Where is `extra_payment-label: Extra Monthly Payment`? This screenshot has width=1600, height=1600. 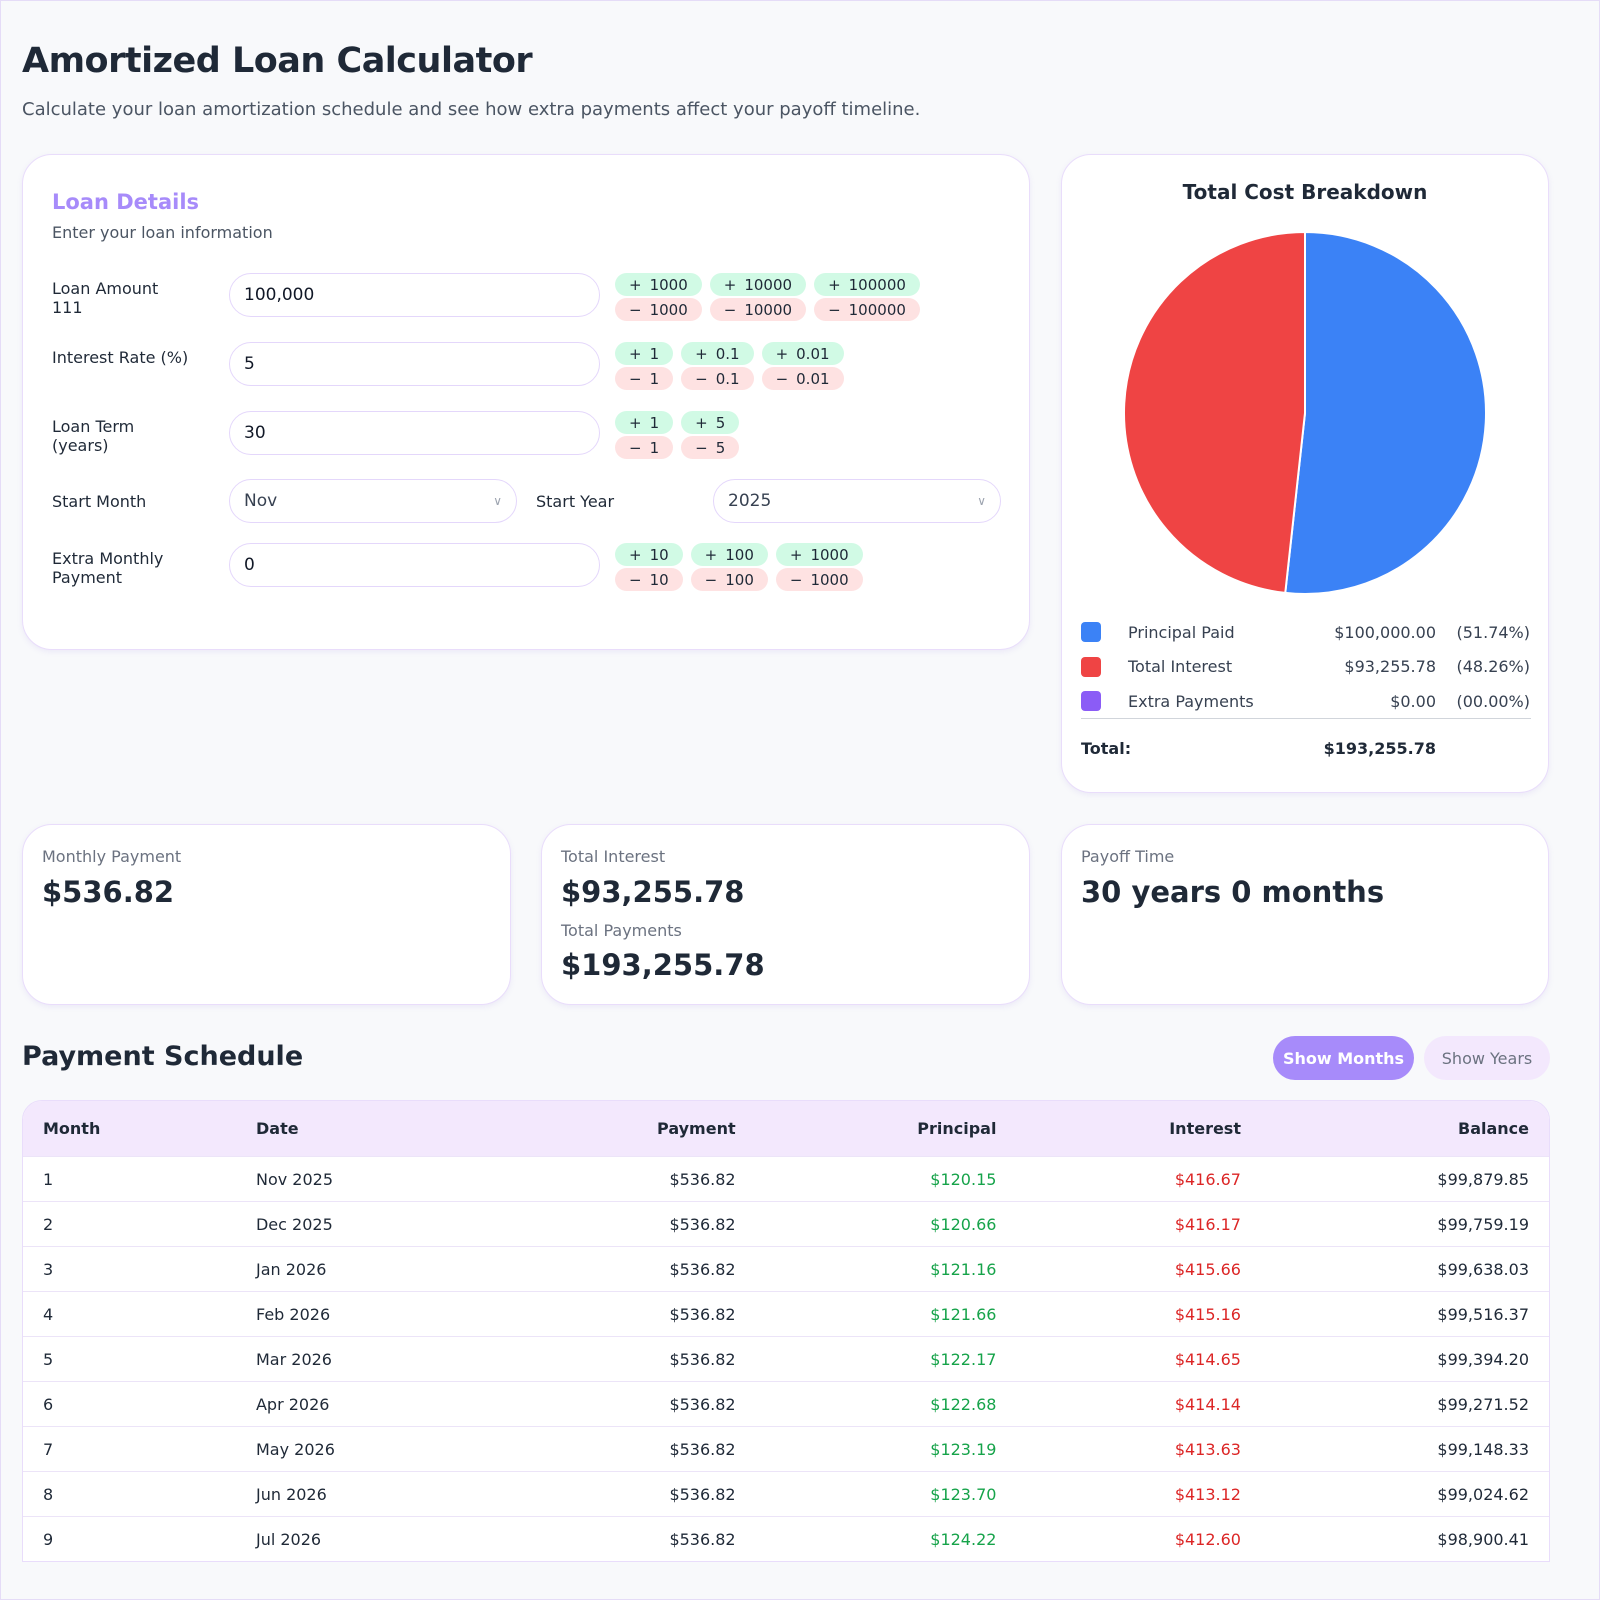
extra_payment-label: Extra Monthly Payment is located at coordinates (108, 568).